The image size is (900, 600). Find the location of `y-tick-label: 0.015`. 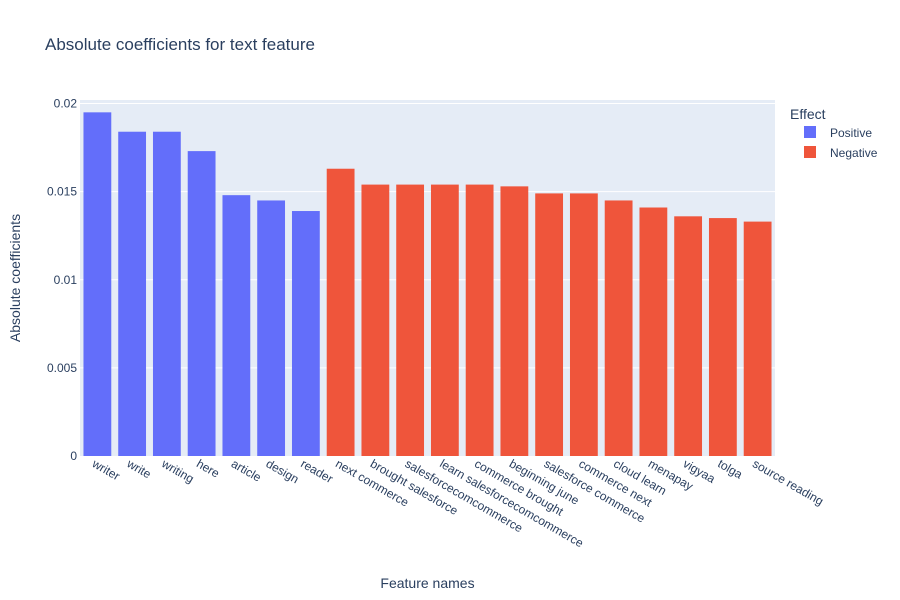

y-tick-label: 0.015 is located at coordinates (62, 192).